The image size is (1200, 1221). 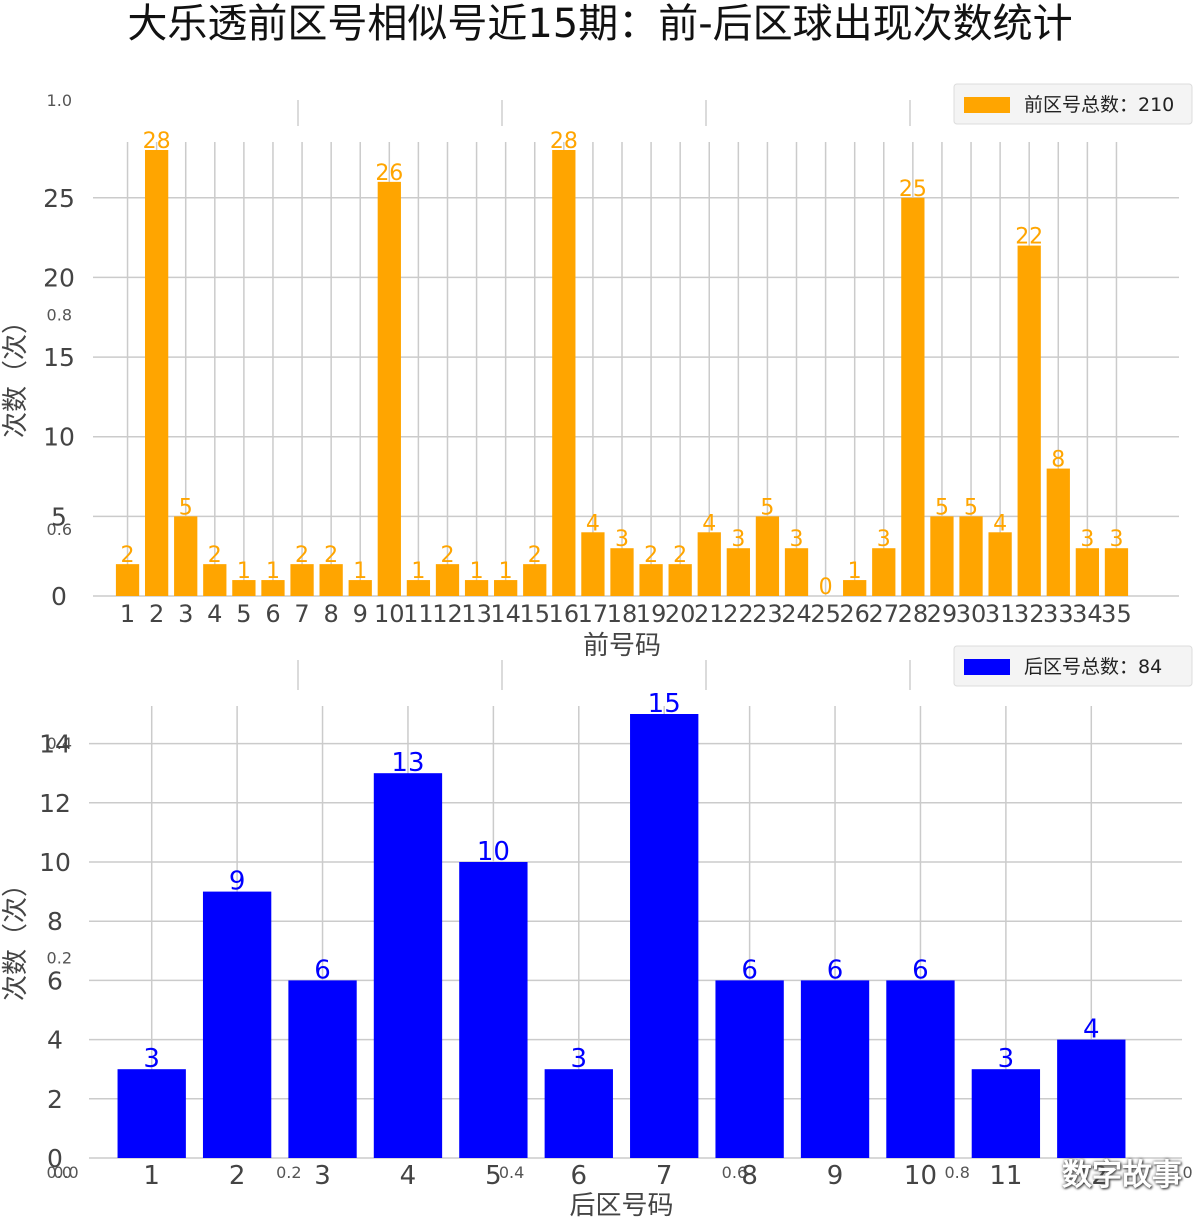 I want to click on bg-y-tick-label: 0.0, so click(x=59, y=1172).